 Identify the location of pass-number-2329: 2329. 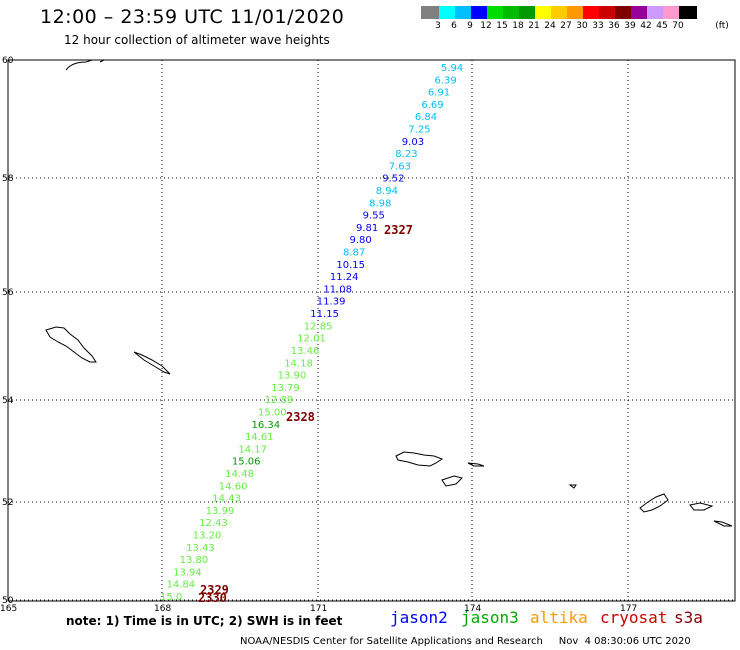
(214, 590).